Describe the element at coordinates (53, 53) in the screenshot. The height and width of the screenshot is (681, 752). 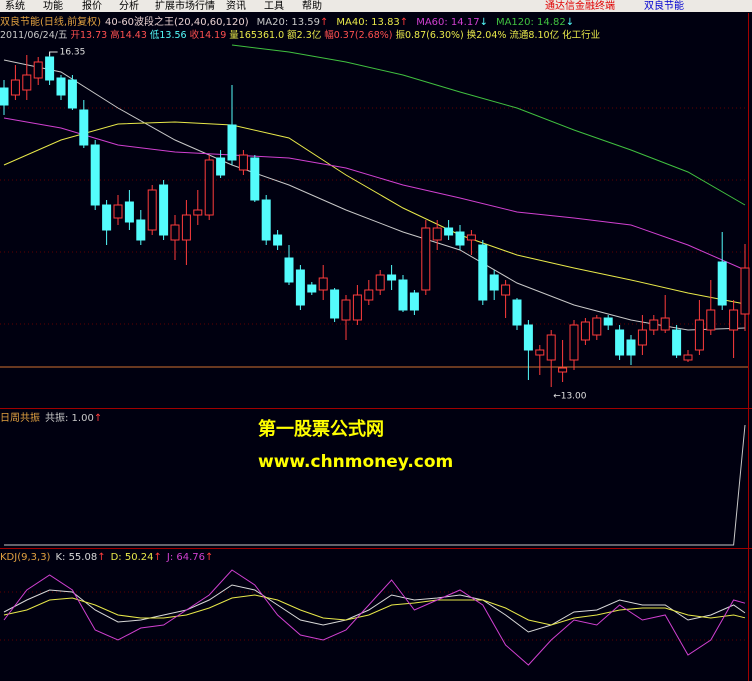
I see `annotation-leader` at that location.